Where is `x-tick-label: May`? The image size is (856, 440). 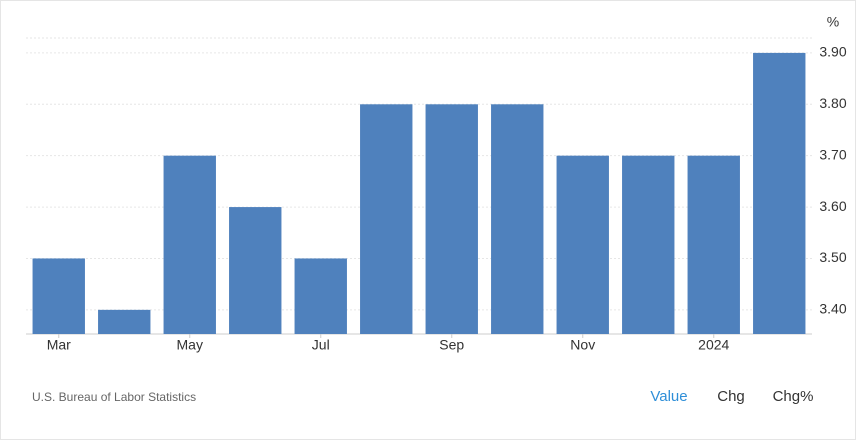
x-tick-label: May is located at coordinates (190, 345).